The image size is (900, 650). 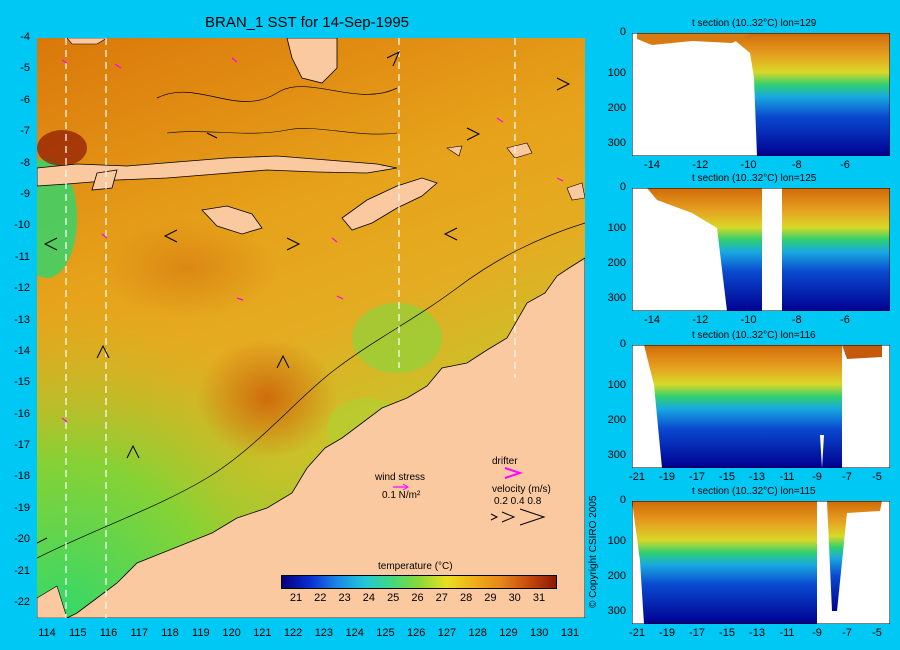 What do you see at coordinates (232, 220) in the screenshot?
I see `sumba-island` at bounding box center [232, 220].